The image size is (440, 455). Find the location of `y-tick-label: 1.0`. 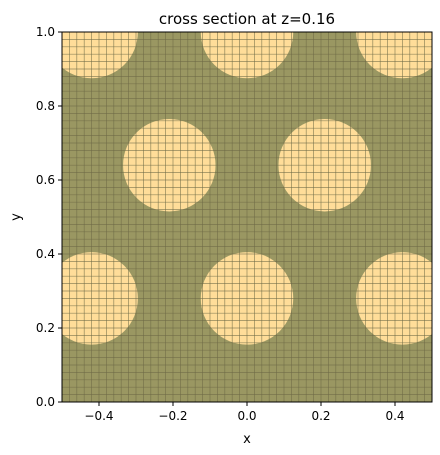

y-tick-label: 1.0 is located at coordinates (45, 32).